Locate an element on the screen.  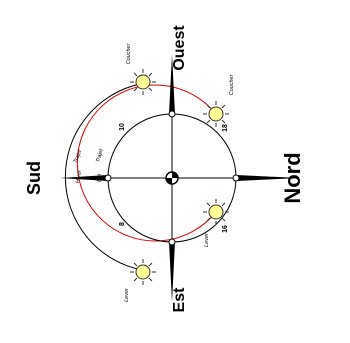
direction-label-west: Ouest is located at coordinates (179, 48).